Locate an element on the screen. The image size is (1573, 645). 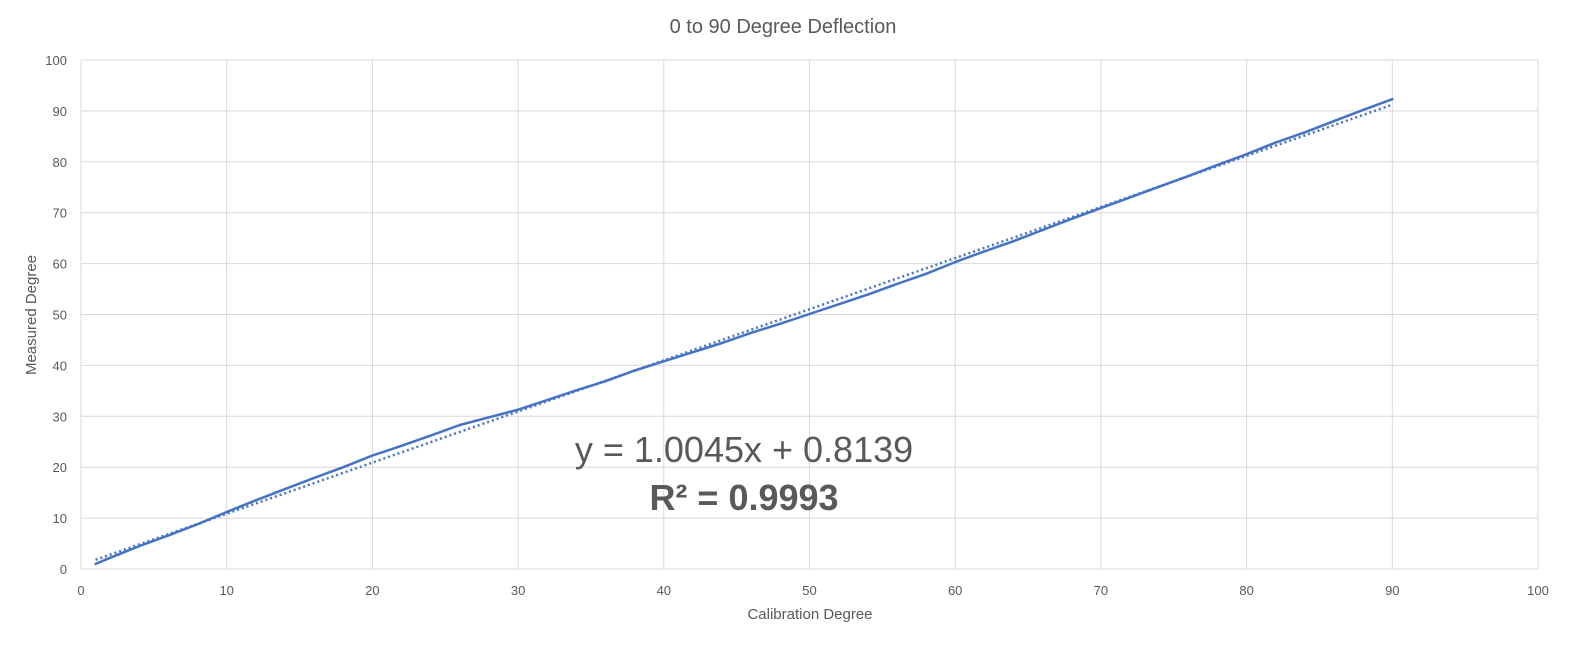
chart-title: 0 to 90 Degree Deflection is located at coordinates (783, 27).